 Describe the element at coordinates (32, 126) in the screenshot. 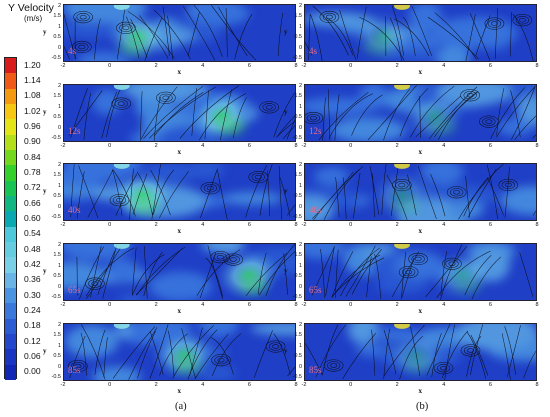

I see `legend-label: 0.96` at that location.